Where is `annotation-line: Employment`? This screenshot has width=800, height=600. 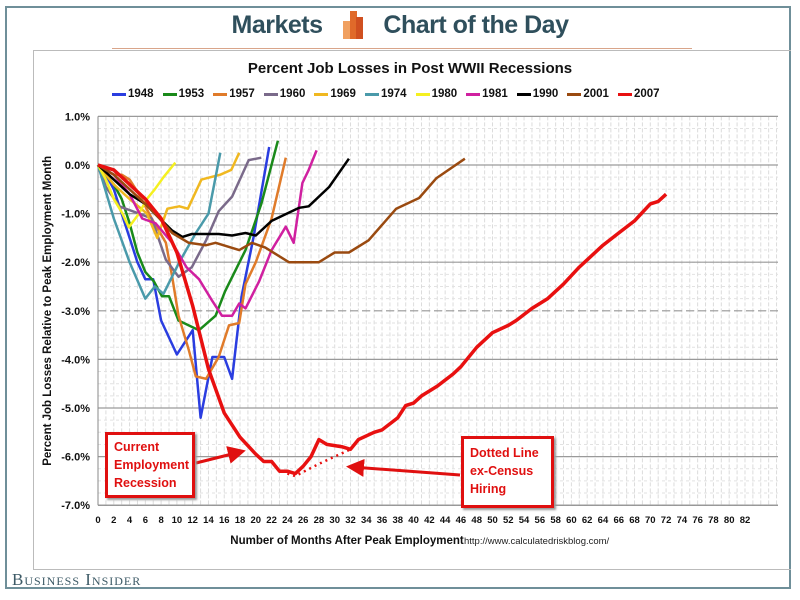
annotation-line: Employment is located at coordinates (152, 465).